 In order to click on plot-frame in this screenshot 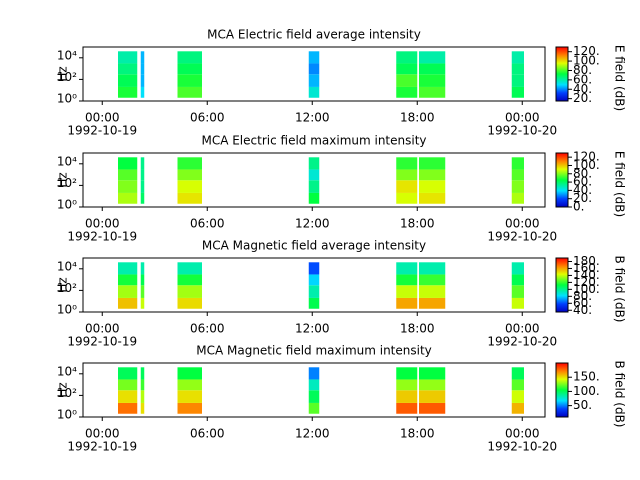, I will do `click(314, 390)`.